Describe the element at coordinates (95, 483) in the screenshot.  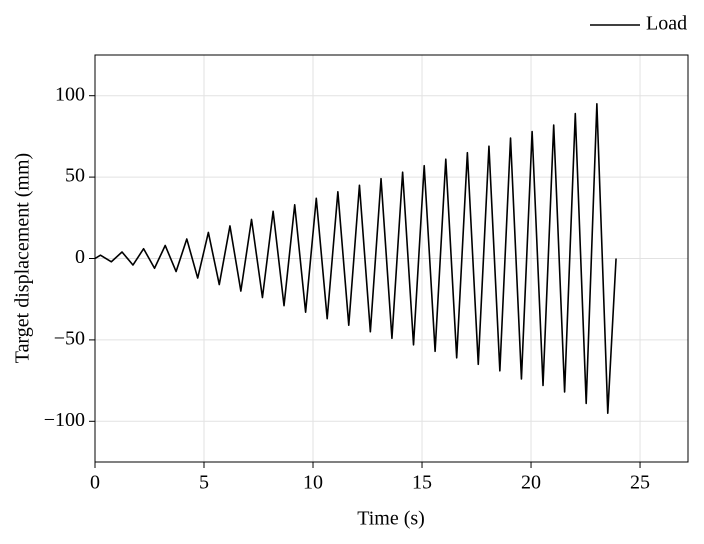
I see `x-tick-label: 0` at that location.